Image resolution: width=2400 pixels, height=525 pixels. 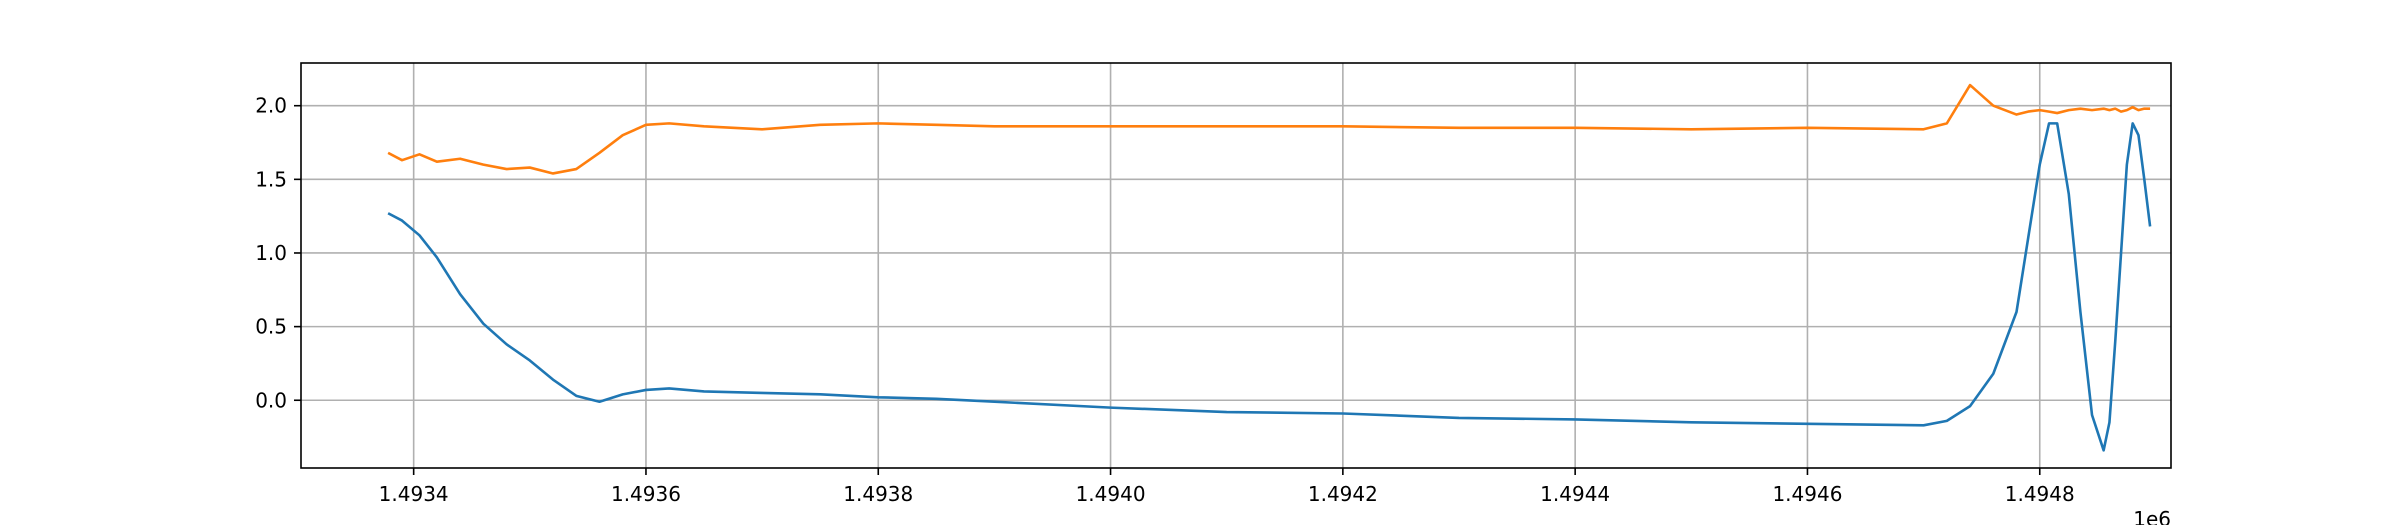 What do you see at coordinates (1575, 494) in the screenshot?
I see `x-tick-label: 1.4944` at bounding box center [1575, 494].